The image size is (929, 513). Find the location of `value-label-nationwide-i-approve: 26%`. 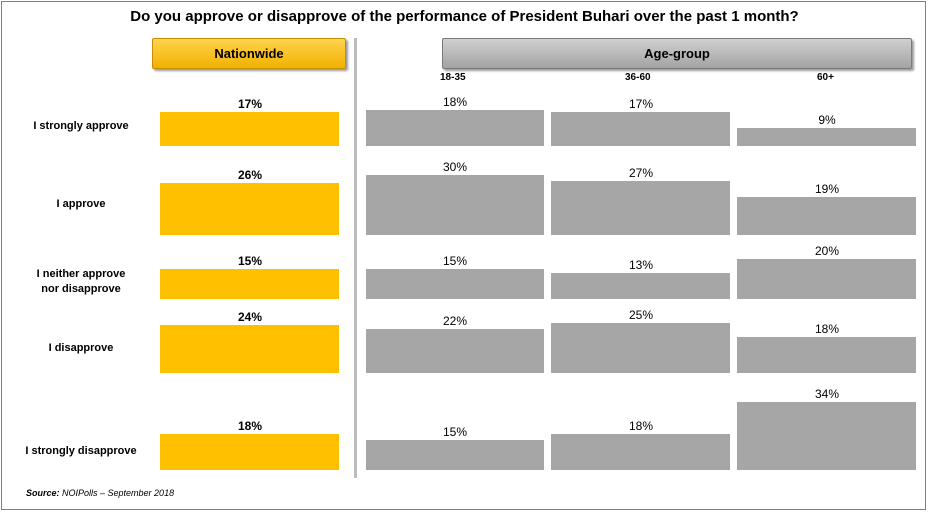

value-label-nationwide-i-approve: 26% is located at coordinates (250, 175).